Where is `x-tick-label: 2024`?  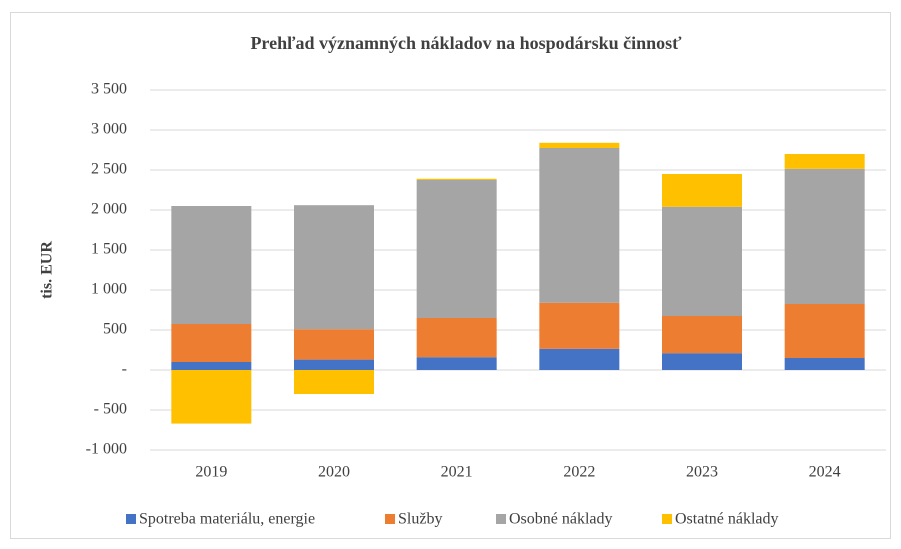
x-tick-label: 2024 is located at coordinates (825, 472).